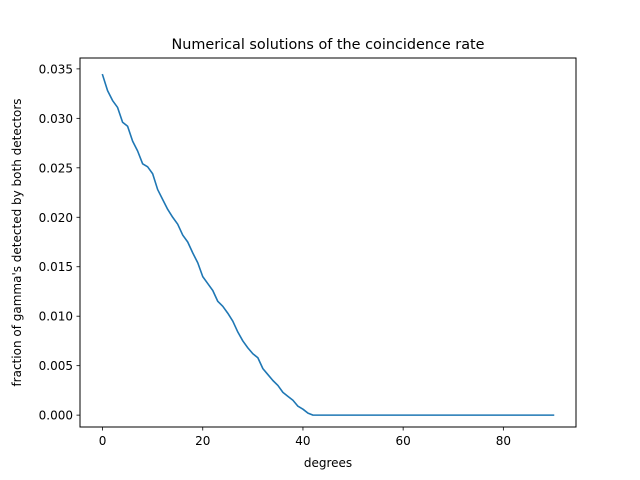  I want to click on y-tick-label: 0.015, so click(56, 267).